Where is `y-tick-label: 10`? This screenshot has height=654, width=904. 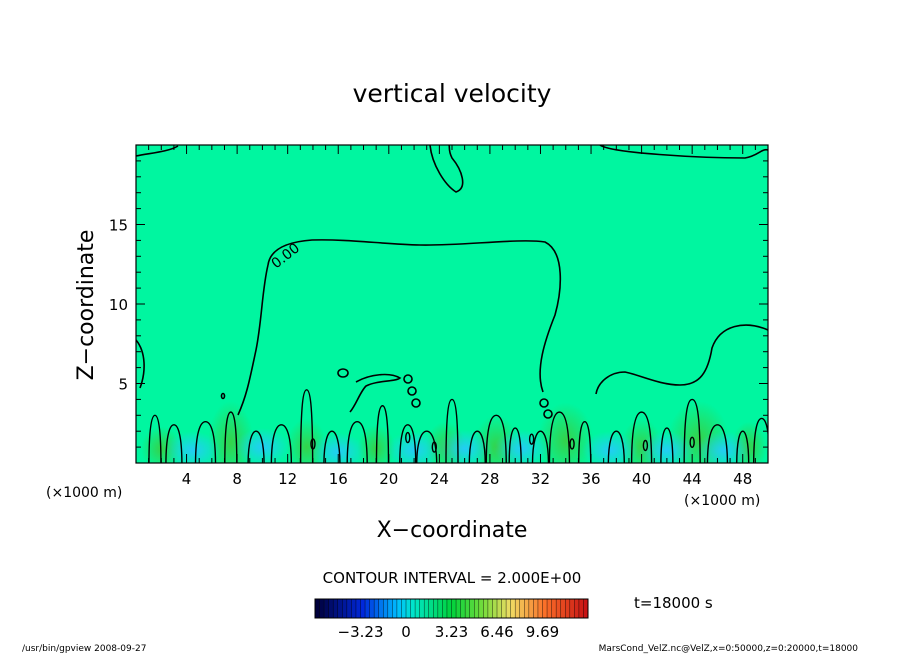 y-tick-label: 10 is located at coordinates (118, 305).